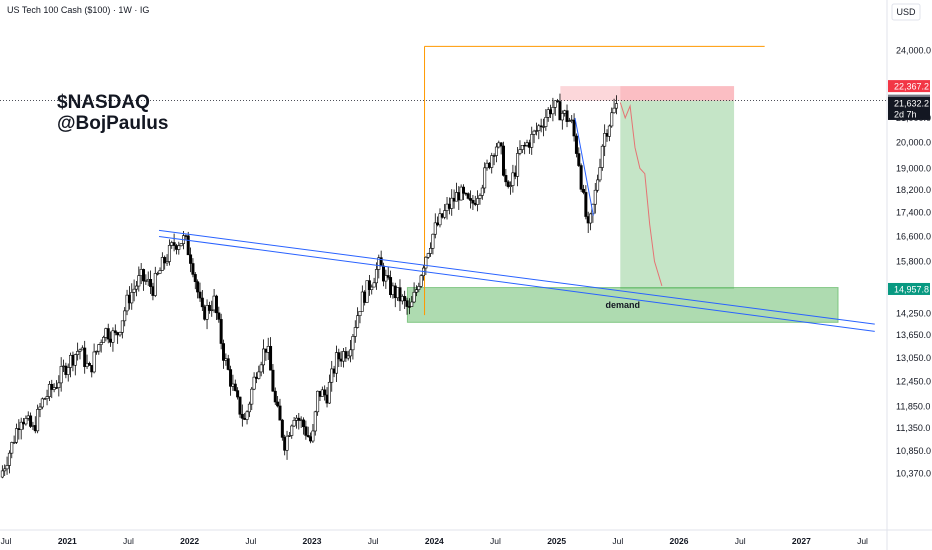 This screenshot has height=550, width=932. What do you see at coordinates (911, 87) in the screenshot?
I see `price-label-text: 22,367.2` at bounding box center [911, 87].